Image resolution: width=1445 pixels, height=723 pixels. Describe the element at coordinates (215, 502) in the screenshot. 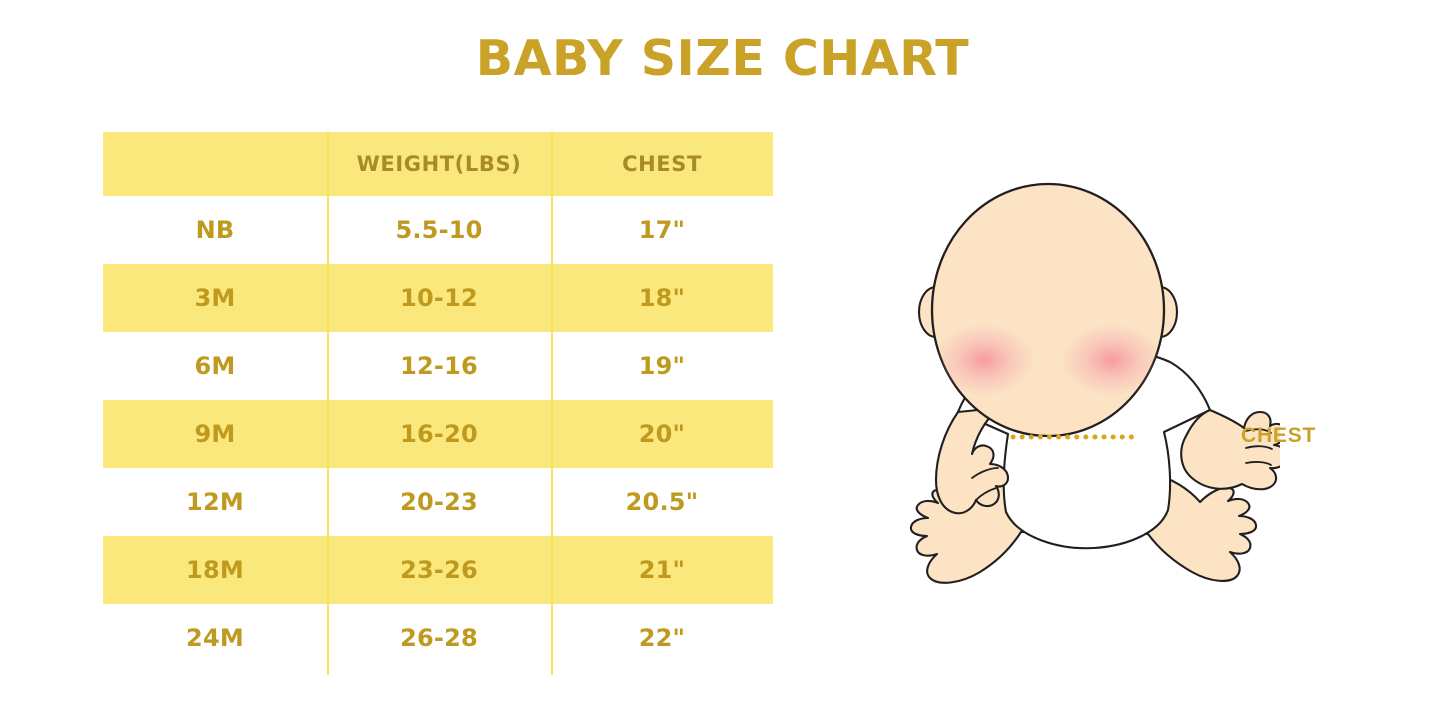

I see `cell-size: 12M` at that location.